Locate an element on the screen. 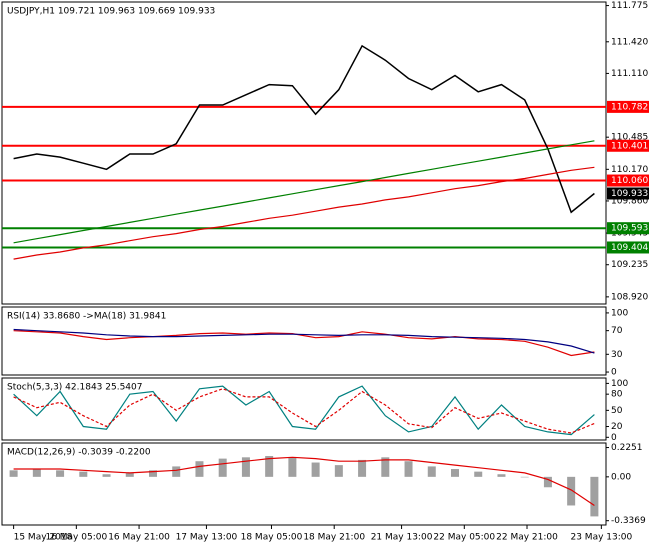 Image resolution: width=650 pixels, height=550 pixels. panel-title: Stoch(5,3,3) 42.1843 25.5407 is located at coordinates (74, 388).